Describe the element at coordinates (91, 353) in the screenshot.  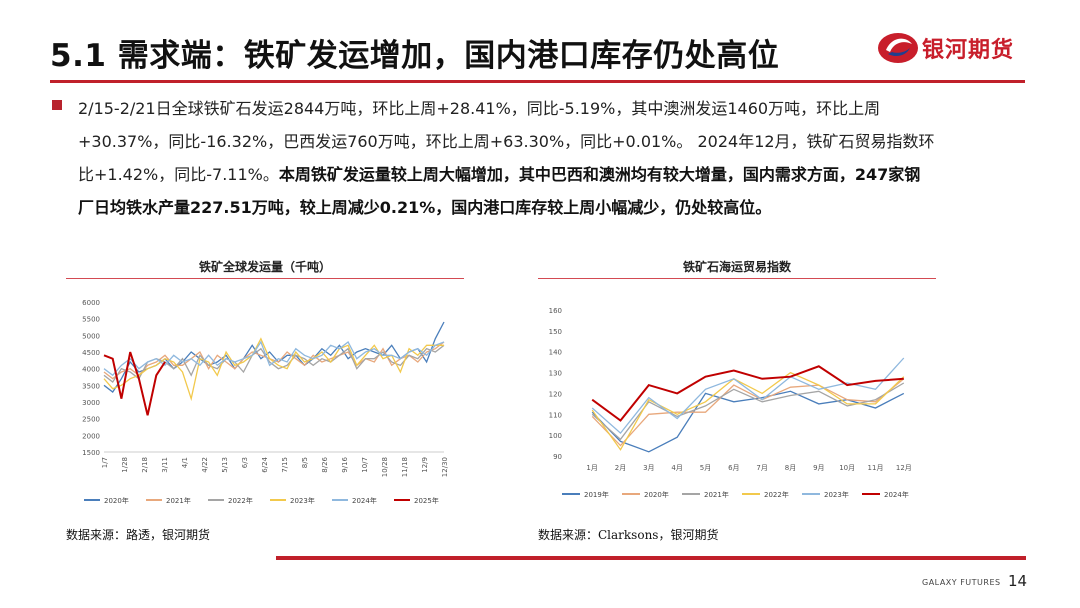
I see `y-tick-label: 4500` at that location.